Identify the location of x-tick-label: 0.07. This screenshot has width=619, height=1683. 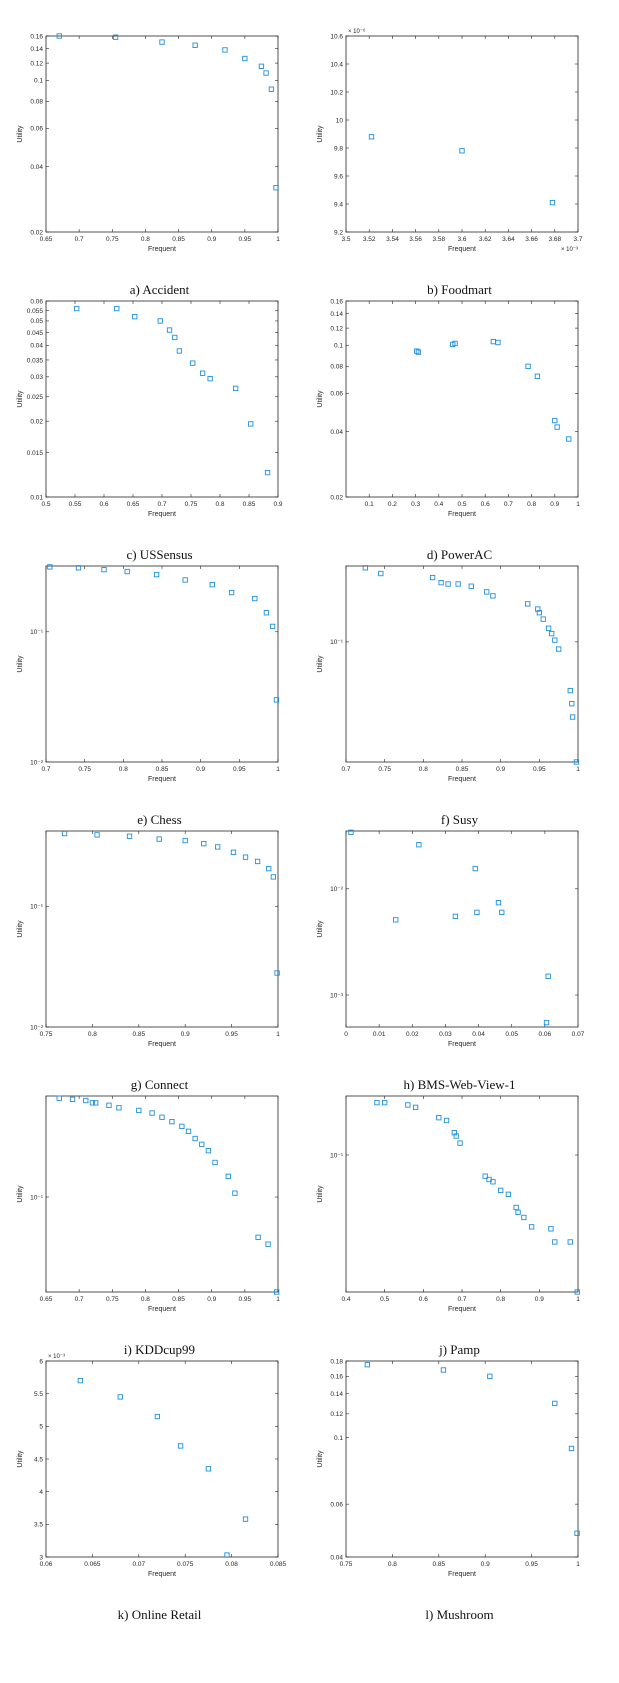
(578, 1034).